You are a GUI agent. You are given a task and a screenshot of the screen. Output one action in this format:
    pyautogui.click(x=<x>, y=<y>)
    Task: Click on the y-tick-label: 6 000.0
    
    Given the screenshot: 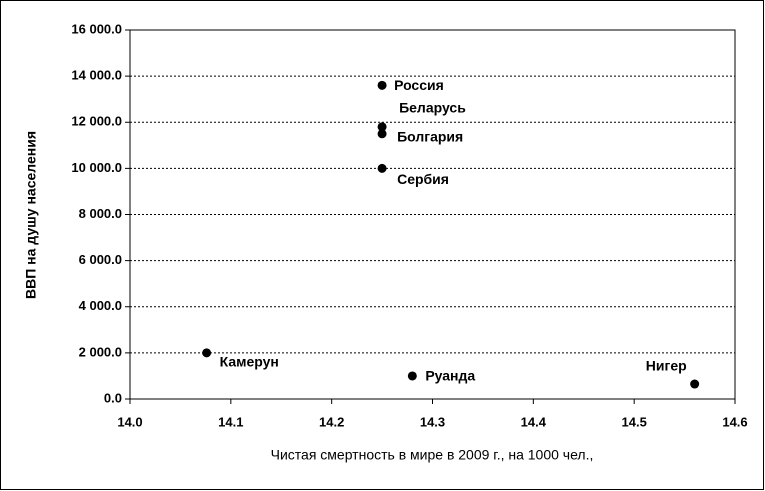 What is the action you would take?
    pyautogui.click(x=100, y=259)
    